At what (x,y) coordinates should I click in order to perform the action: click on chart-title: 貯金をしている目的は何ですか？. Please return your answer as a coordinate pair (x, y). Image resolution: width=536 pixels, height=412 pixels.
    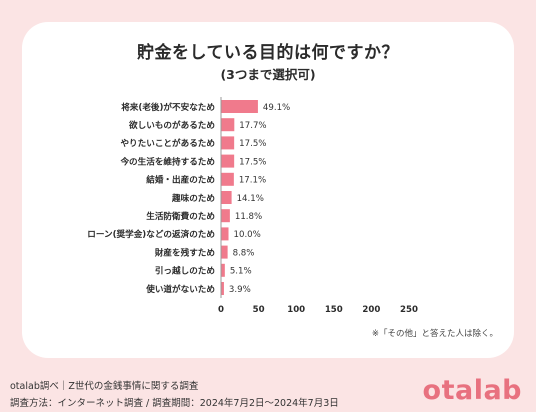
    Looking at the image, I should click on (268, 53).